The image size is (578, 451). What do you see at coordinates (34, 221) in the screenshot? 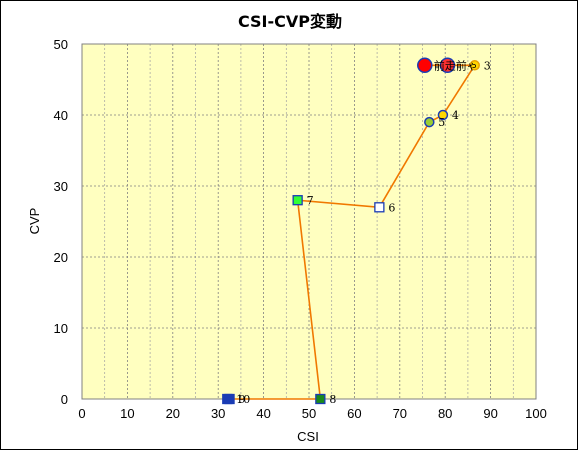
I see `y-axis-label: CVP` at bounding box center [34, 221].